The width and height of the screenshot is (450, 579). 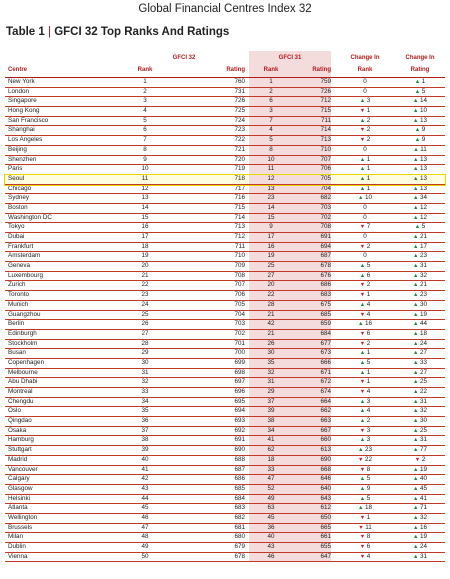 I want to click on gfci32-rank: 4, so click(x=145, y=111).